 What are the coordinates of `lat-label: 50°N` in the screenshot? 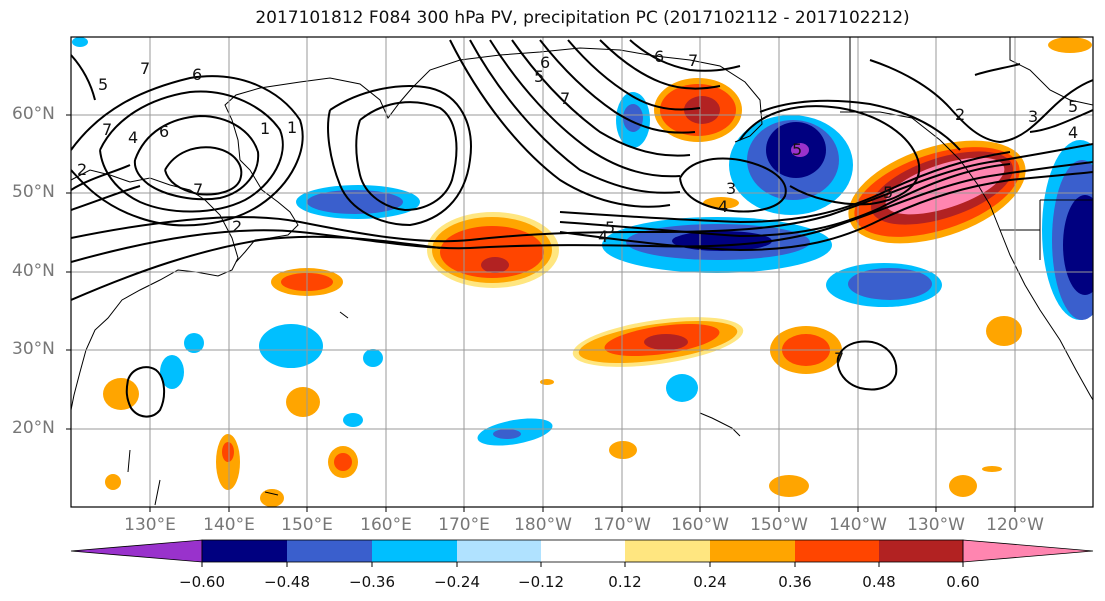 It's located at (33, 192).